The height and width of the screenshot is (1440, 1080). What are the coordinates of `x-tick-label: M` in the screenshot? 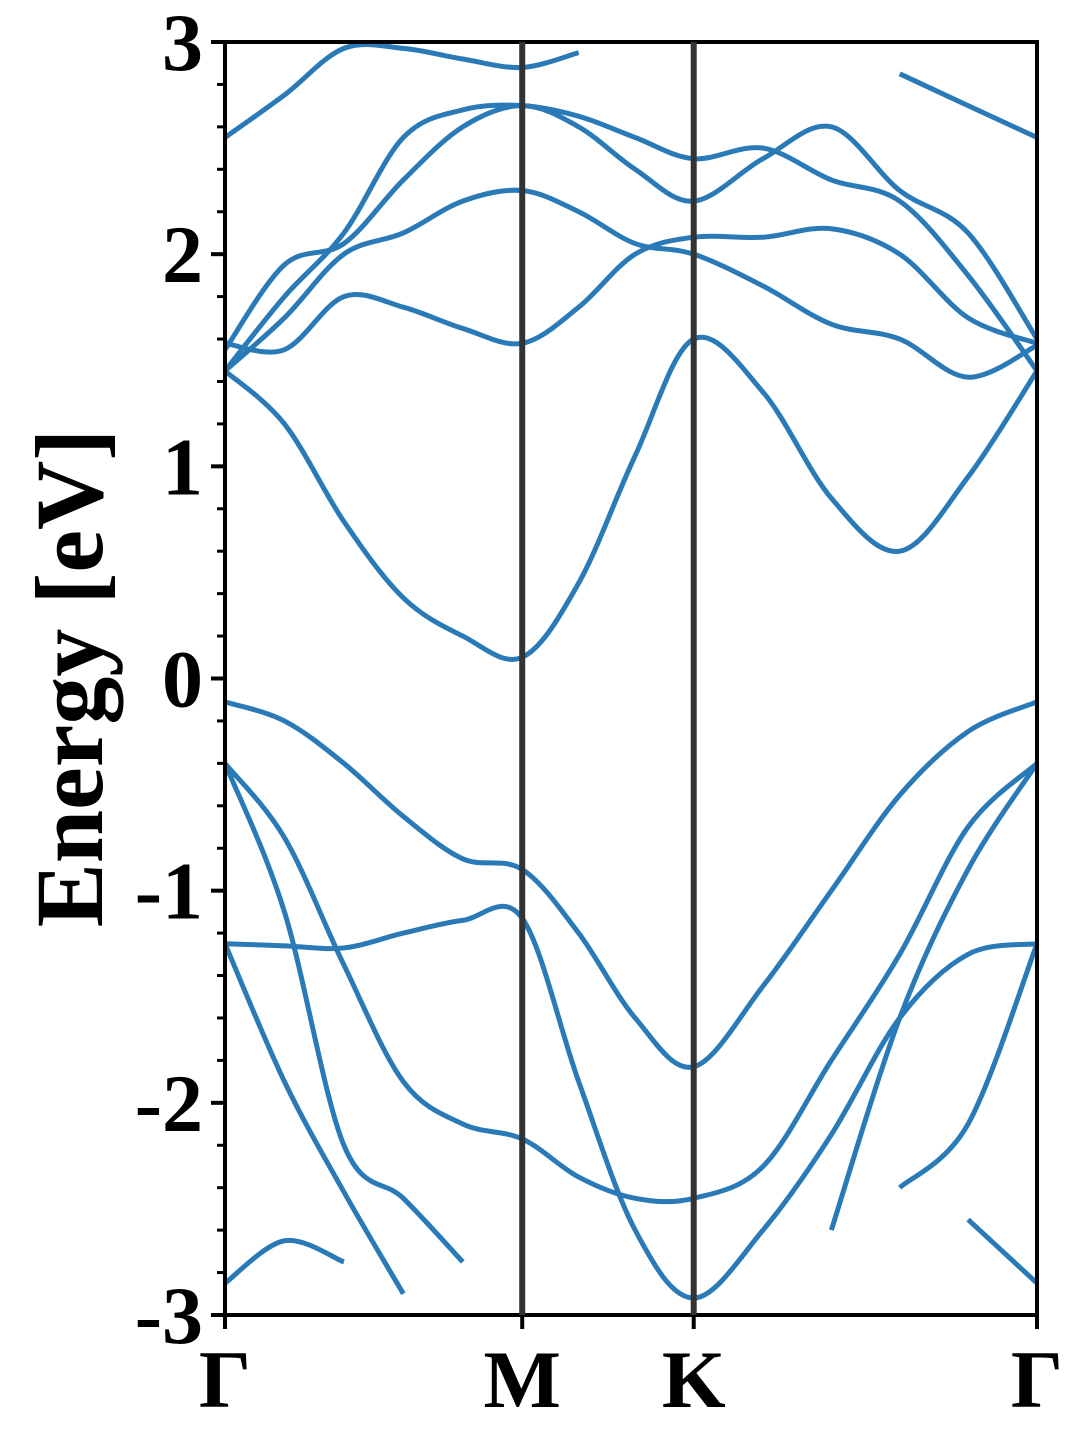 It's located at (522, 1379).